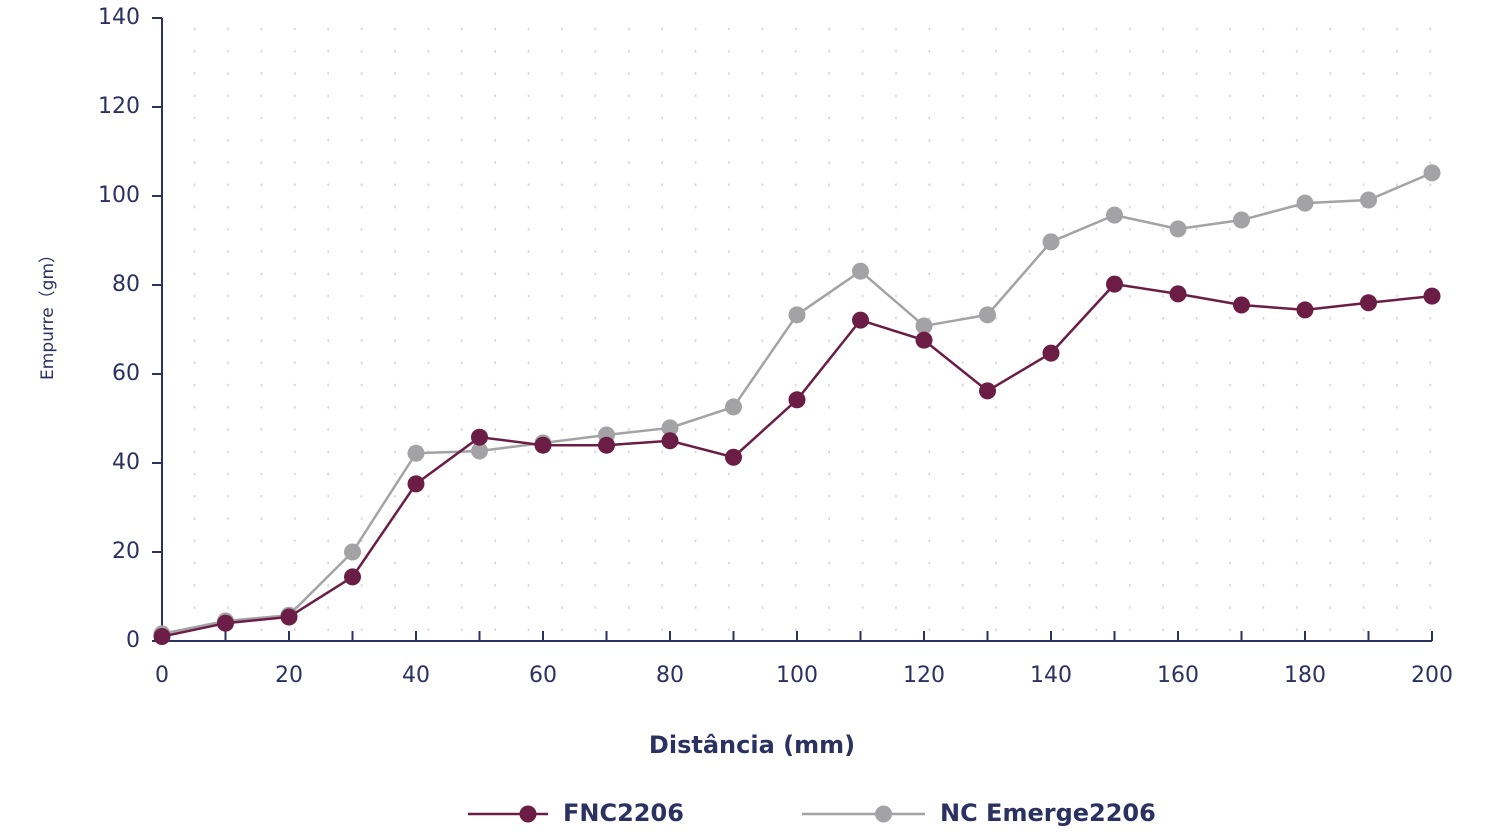 The height and width of the screenshot is (832, 1486). Describe the element at coordinates (289, 675) in the screenshot. I see `x-tick-label: 20` at that location.